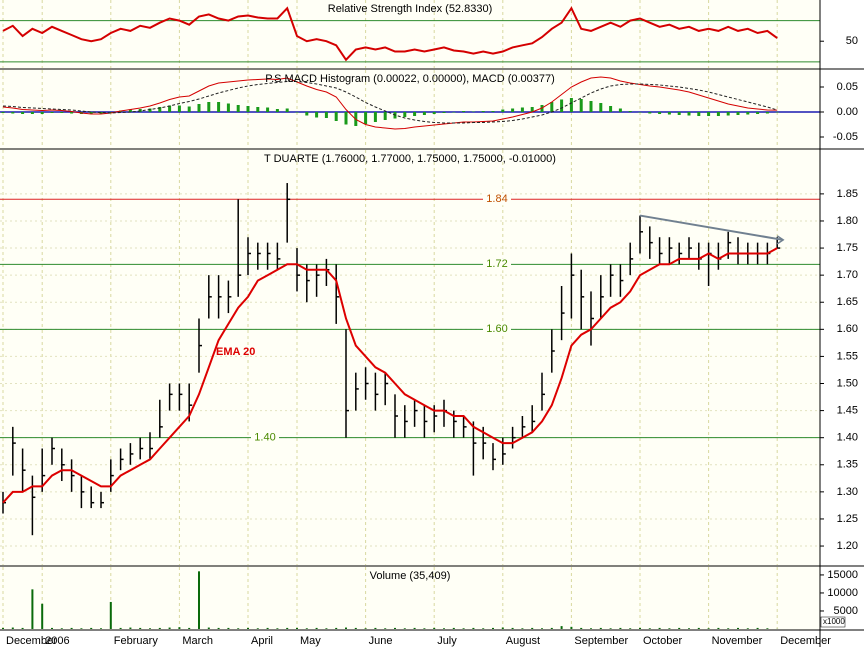  What do you see at coordinates (601, 641) in the screenshot?
I see `x-tick-label: September` at bounding box center [601, 641].